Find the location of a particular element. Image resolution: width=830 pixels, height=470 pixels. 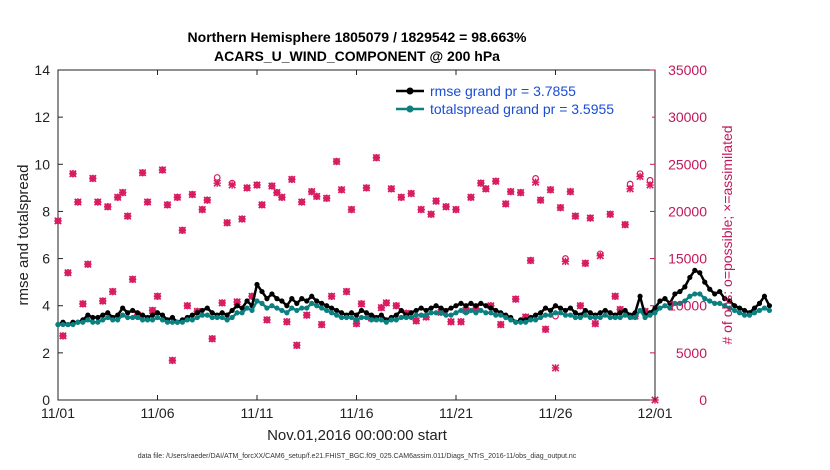

x-tick-label: 11/21 is located at coordinates (456, 413).